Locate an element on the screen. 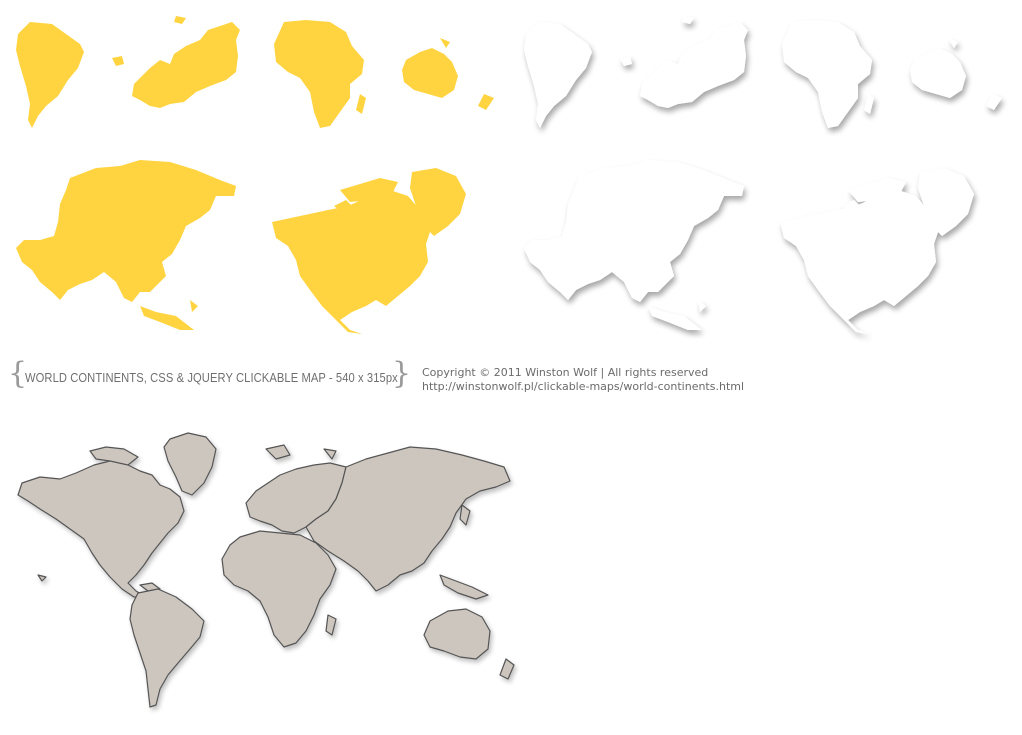 This screenshot has height=735, width=1022. asia-region is located at coordinates (408, 523).